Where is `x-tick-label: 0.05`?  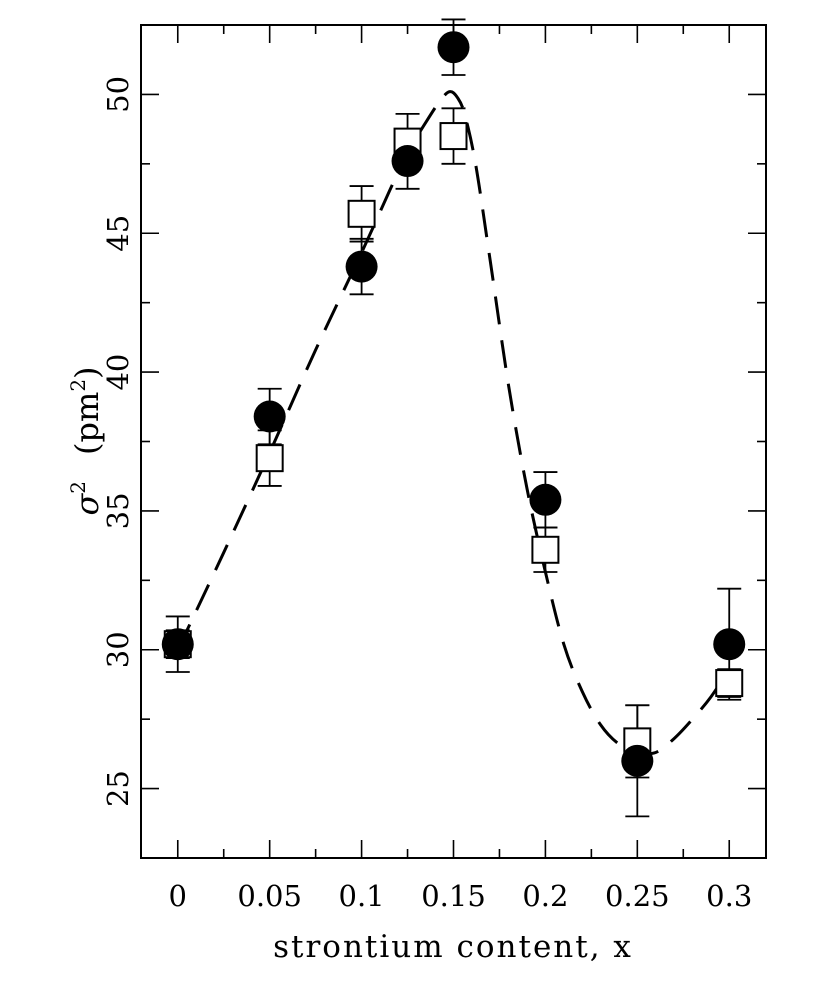 x-tick-label: 0.05 is located at coordinates (269, 896).